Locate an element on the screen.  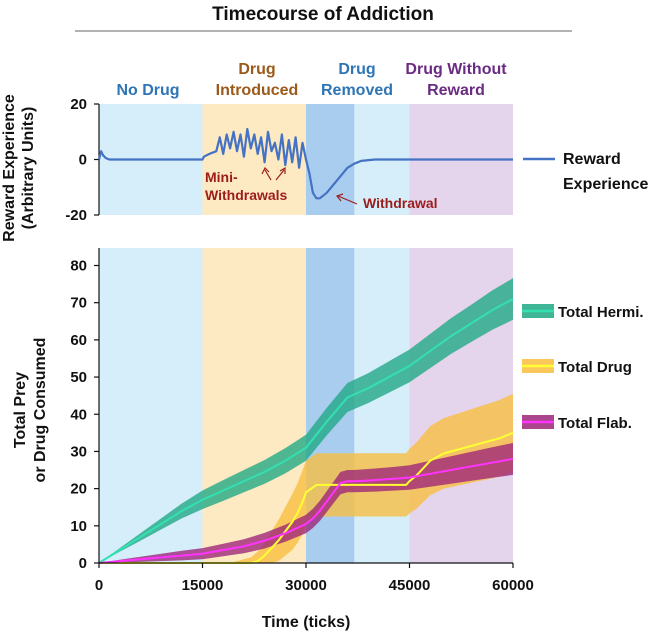
phase-label-3-line-0: Drug Without is located at coordinates (456, 69).